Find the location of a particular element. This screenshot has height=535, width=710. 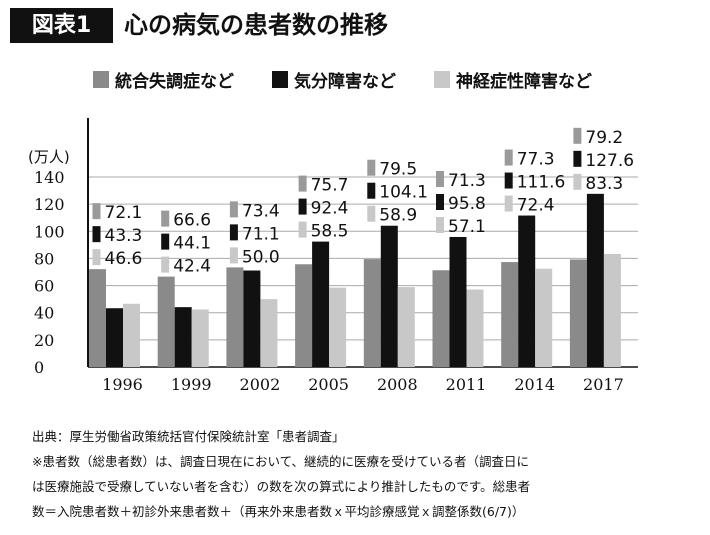

data-label-schizophrenia: 79.5 is located at coordinates (398, 170).